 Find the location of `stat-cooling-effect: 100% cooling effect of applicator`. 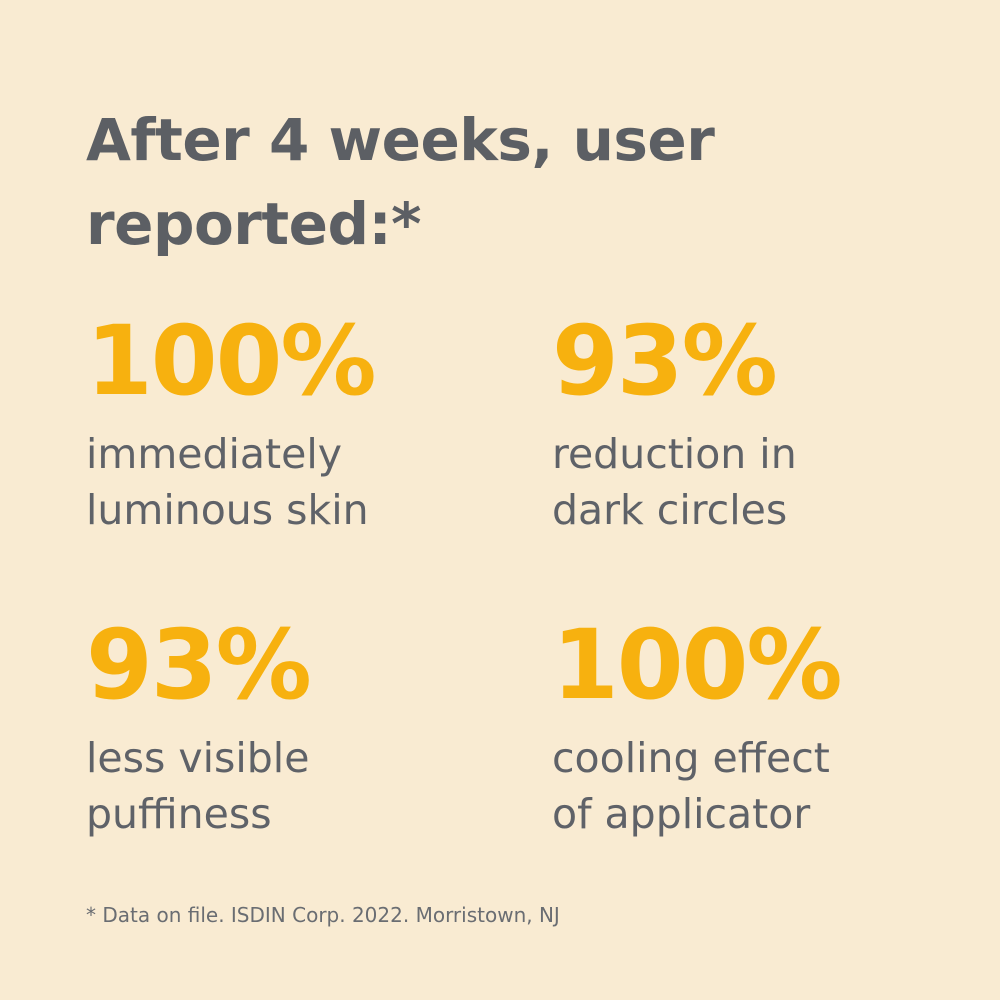

stat-cooling-effect: 100% cooling effect of applicator is located at coordinates (762, 726).